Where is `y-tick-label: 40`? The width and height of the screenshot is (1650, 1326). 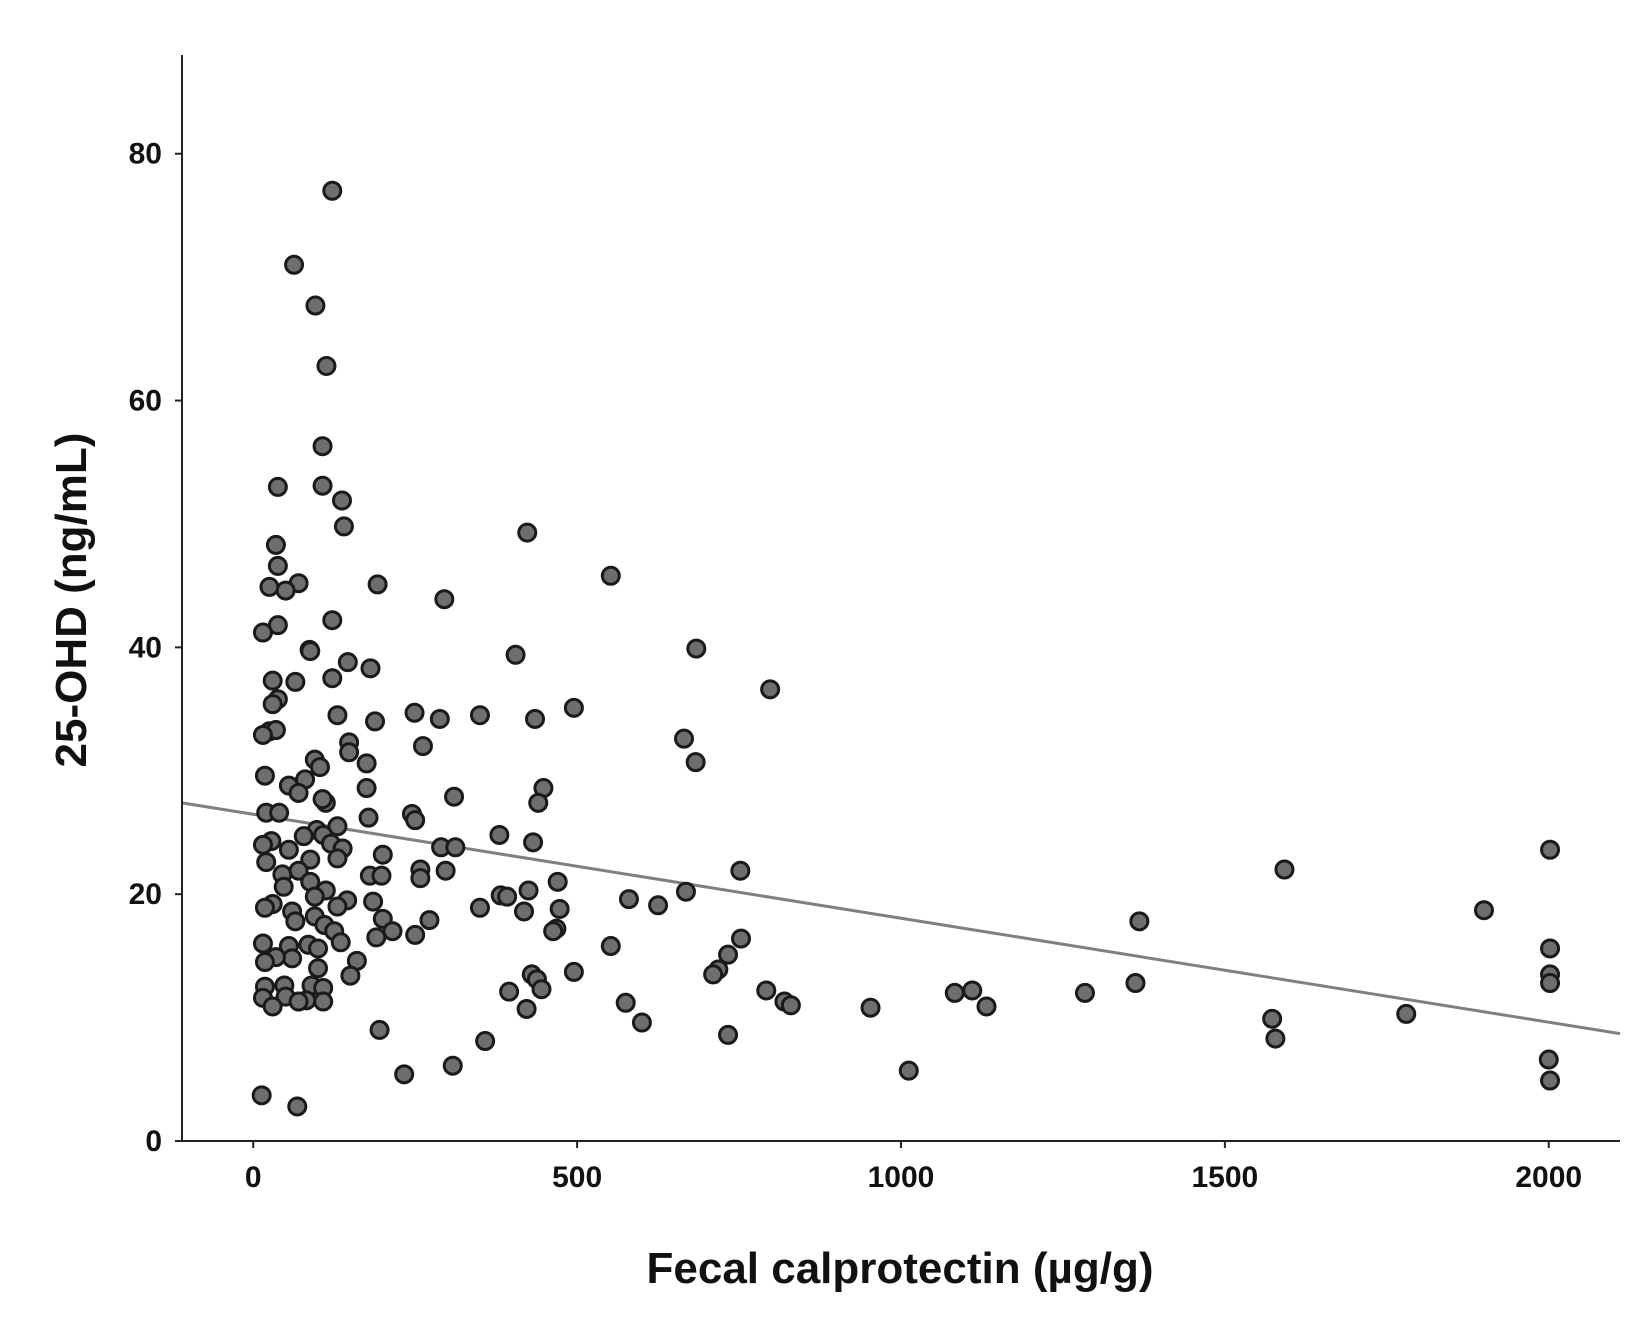
y-tick-label: 40 is located at coordinates (145, 647).